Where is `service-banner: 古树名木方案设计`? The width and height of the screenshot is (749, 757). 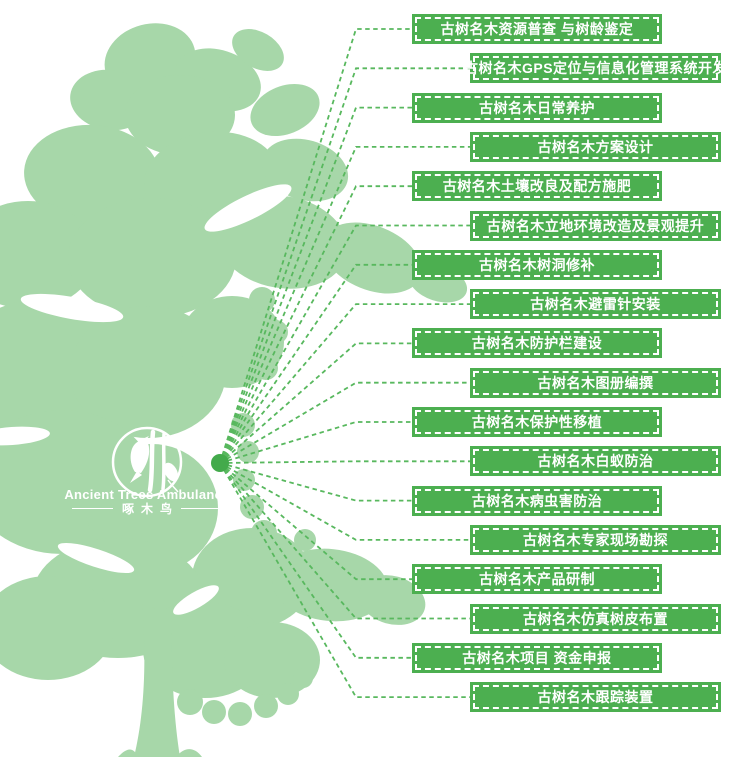
service-banner: 古树名木方案设计 is located at coordinates (595, 147).